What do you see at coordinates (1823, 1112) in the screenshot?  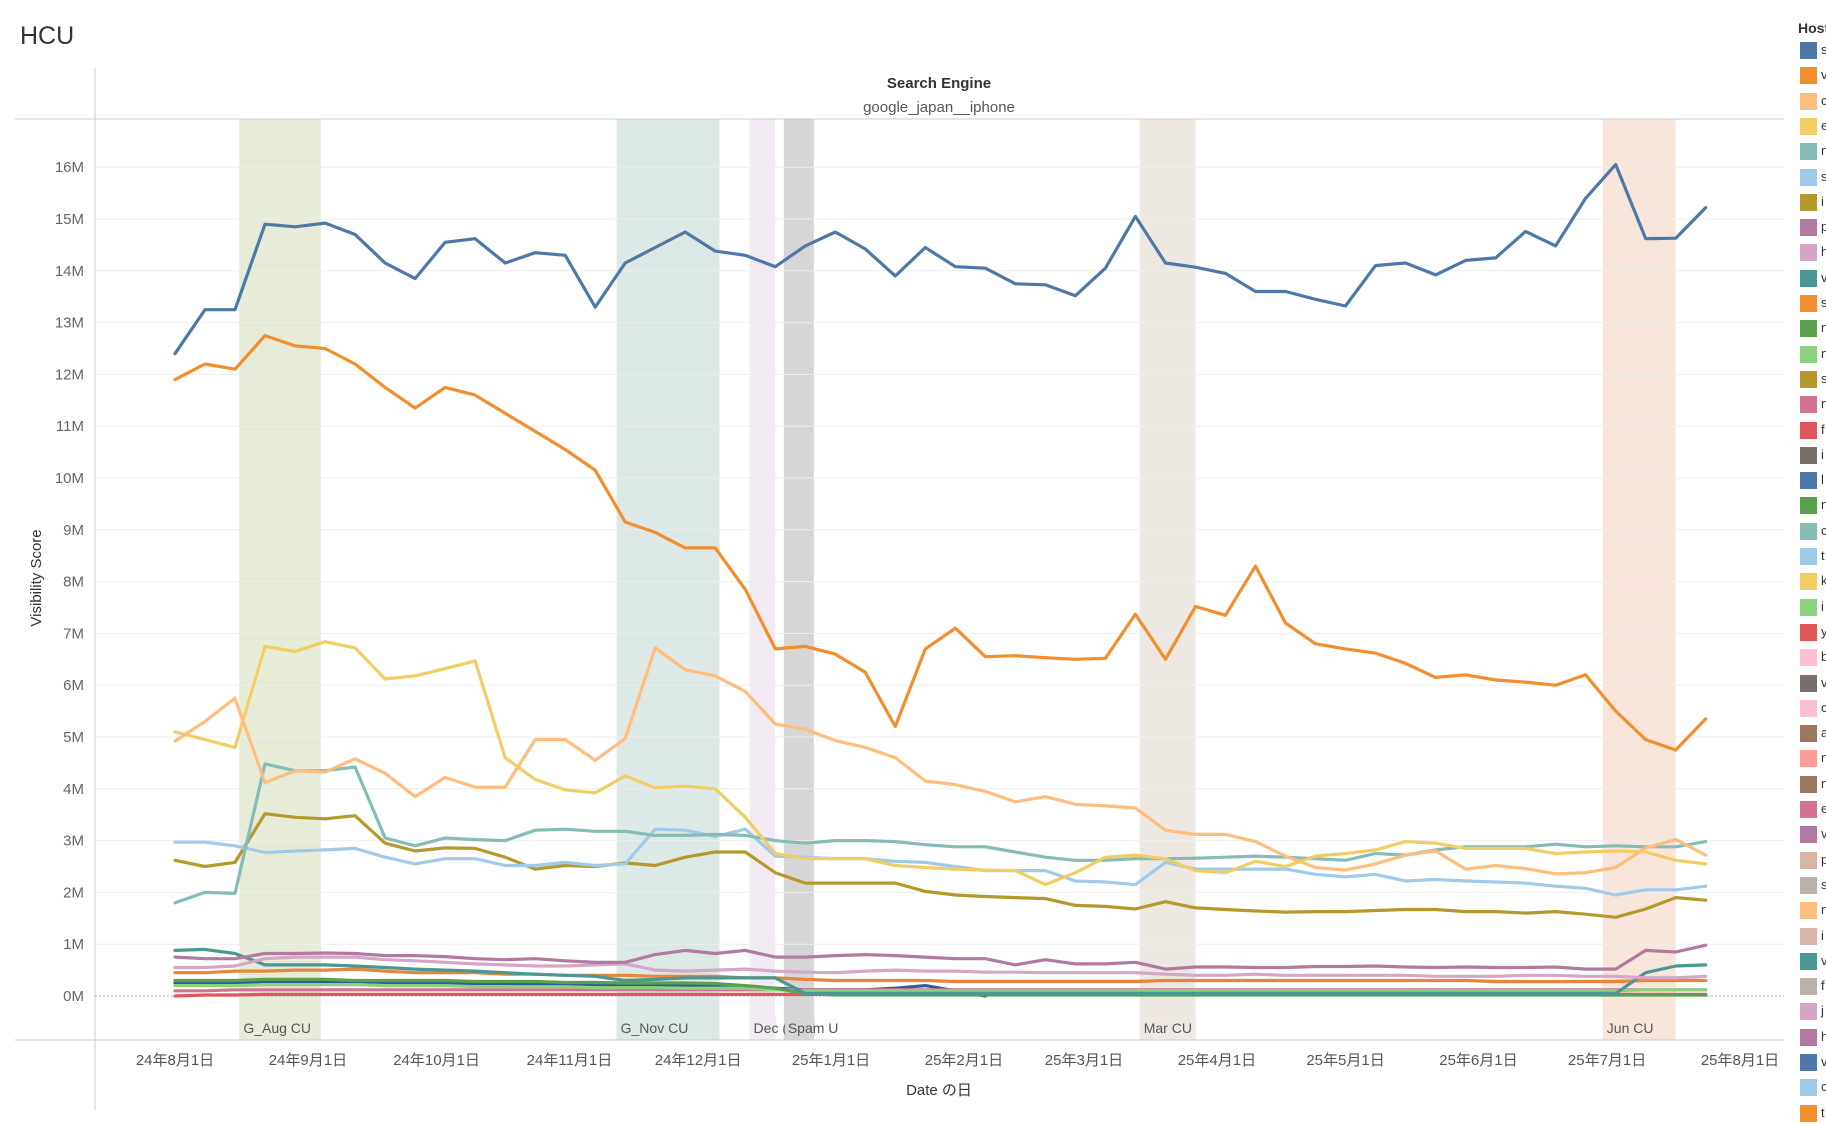 I see `legend-label: t` at bounding box center [1823, 1112].